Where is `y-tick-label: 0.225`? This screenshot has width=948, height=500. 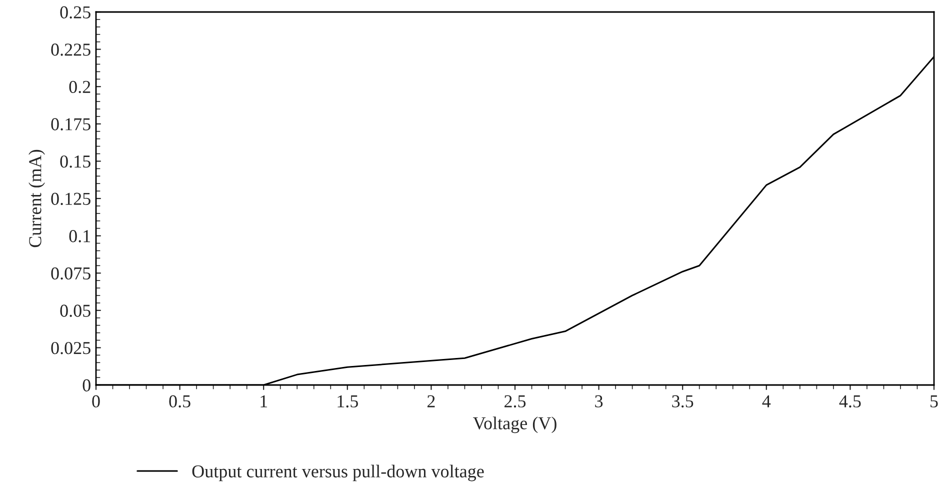 y-tick-label: 0.225 is located at coordinates (70, 50).